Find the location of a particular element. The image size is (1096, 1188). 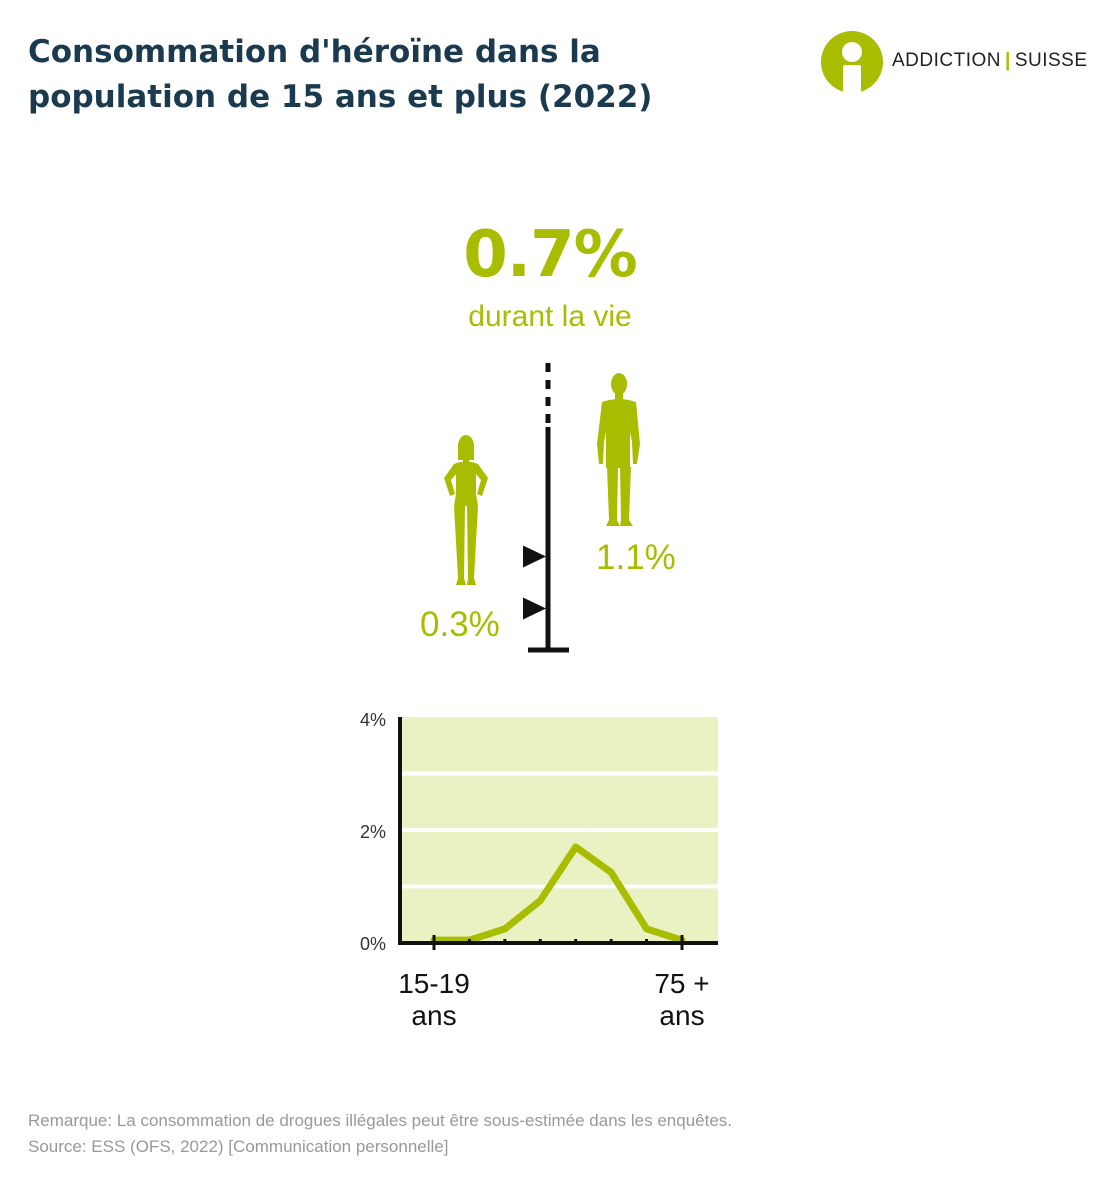

woman-silhouette-icon is located at coordinates (466, 510).